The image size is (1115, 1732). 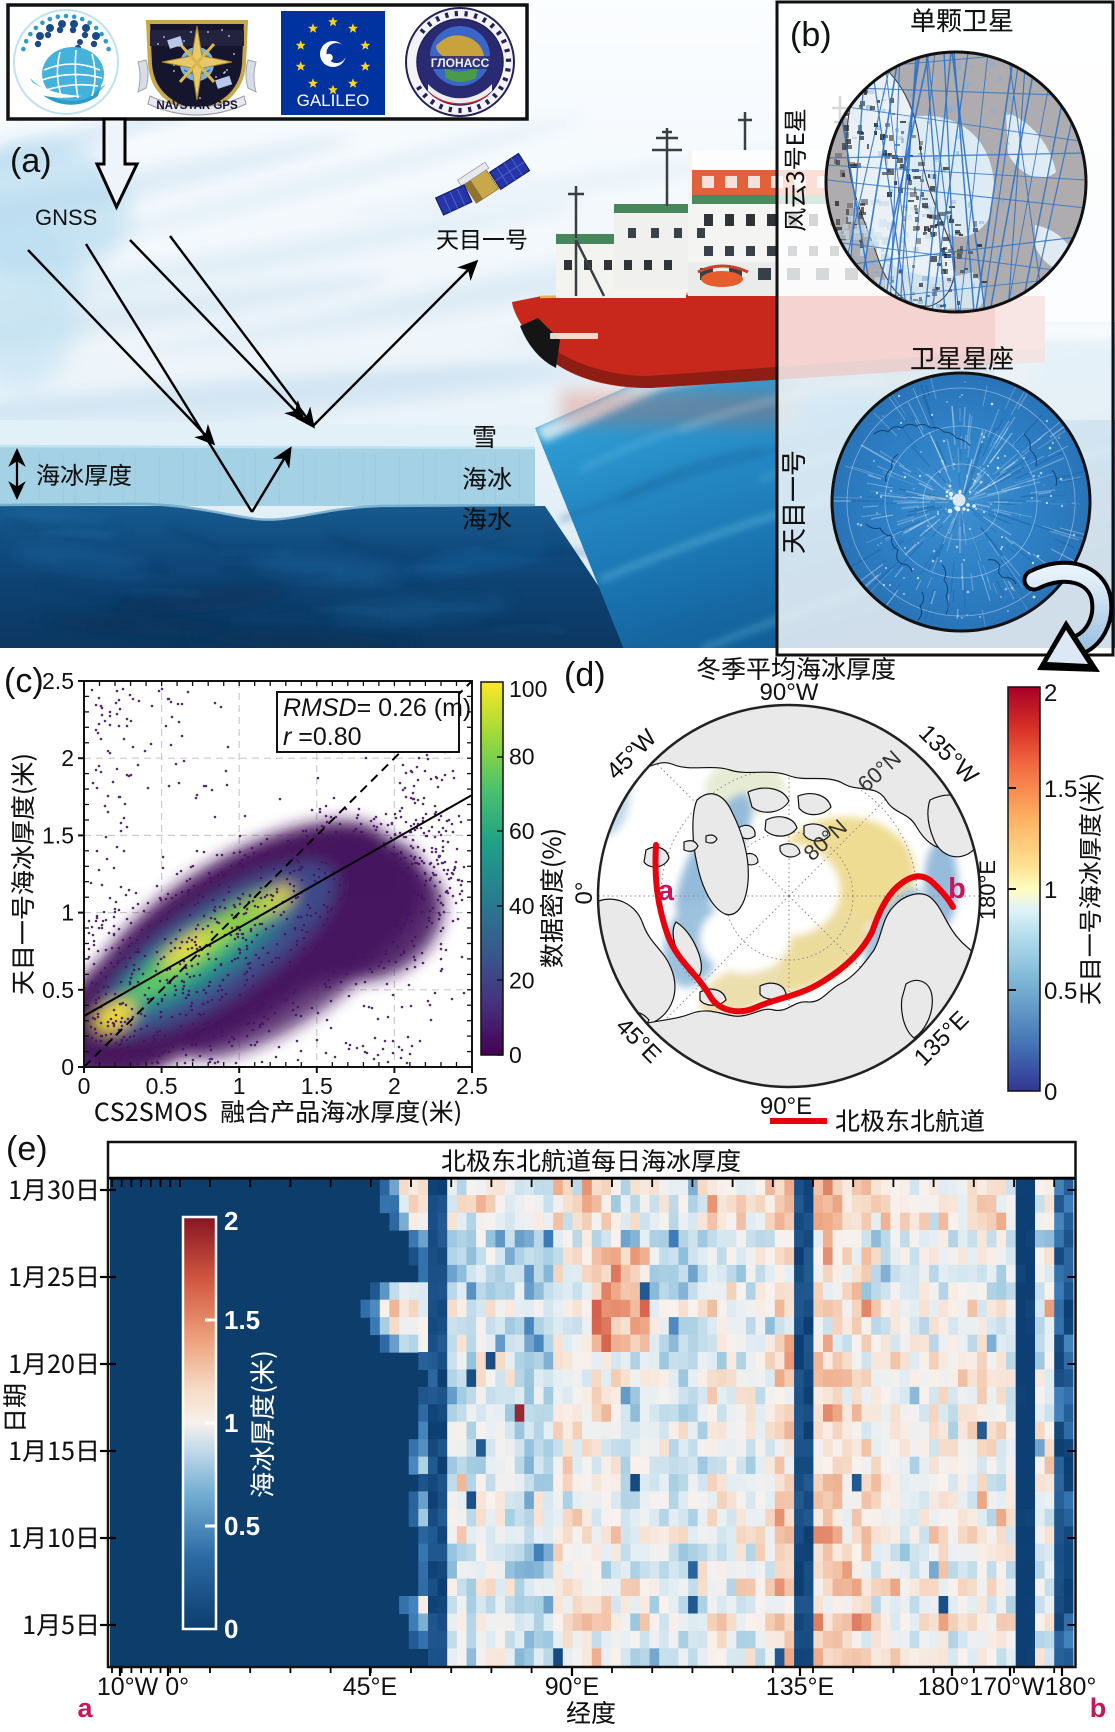 I want to click on svg-text: GNSS, so click(x=66, y=217).